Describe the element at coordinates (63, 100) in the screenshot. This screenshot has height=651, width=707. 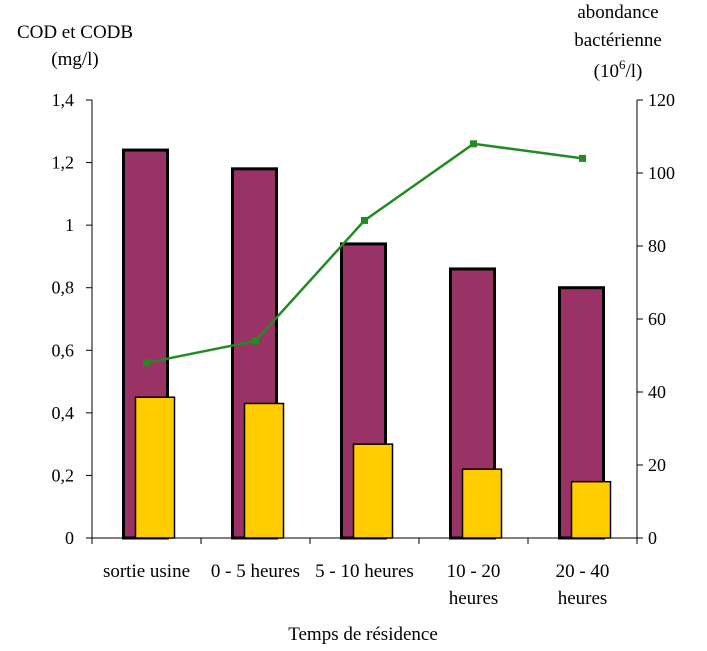
I see `left-tick-label: 1,4` at that location.